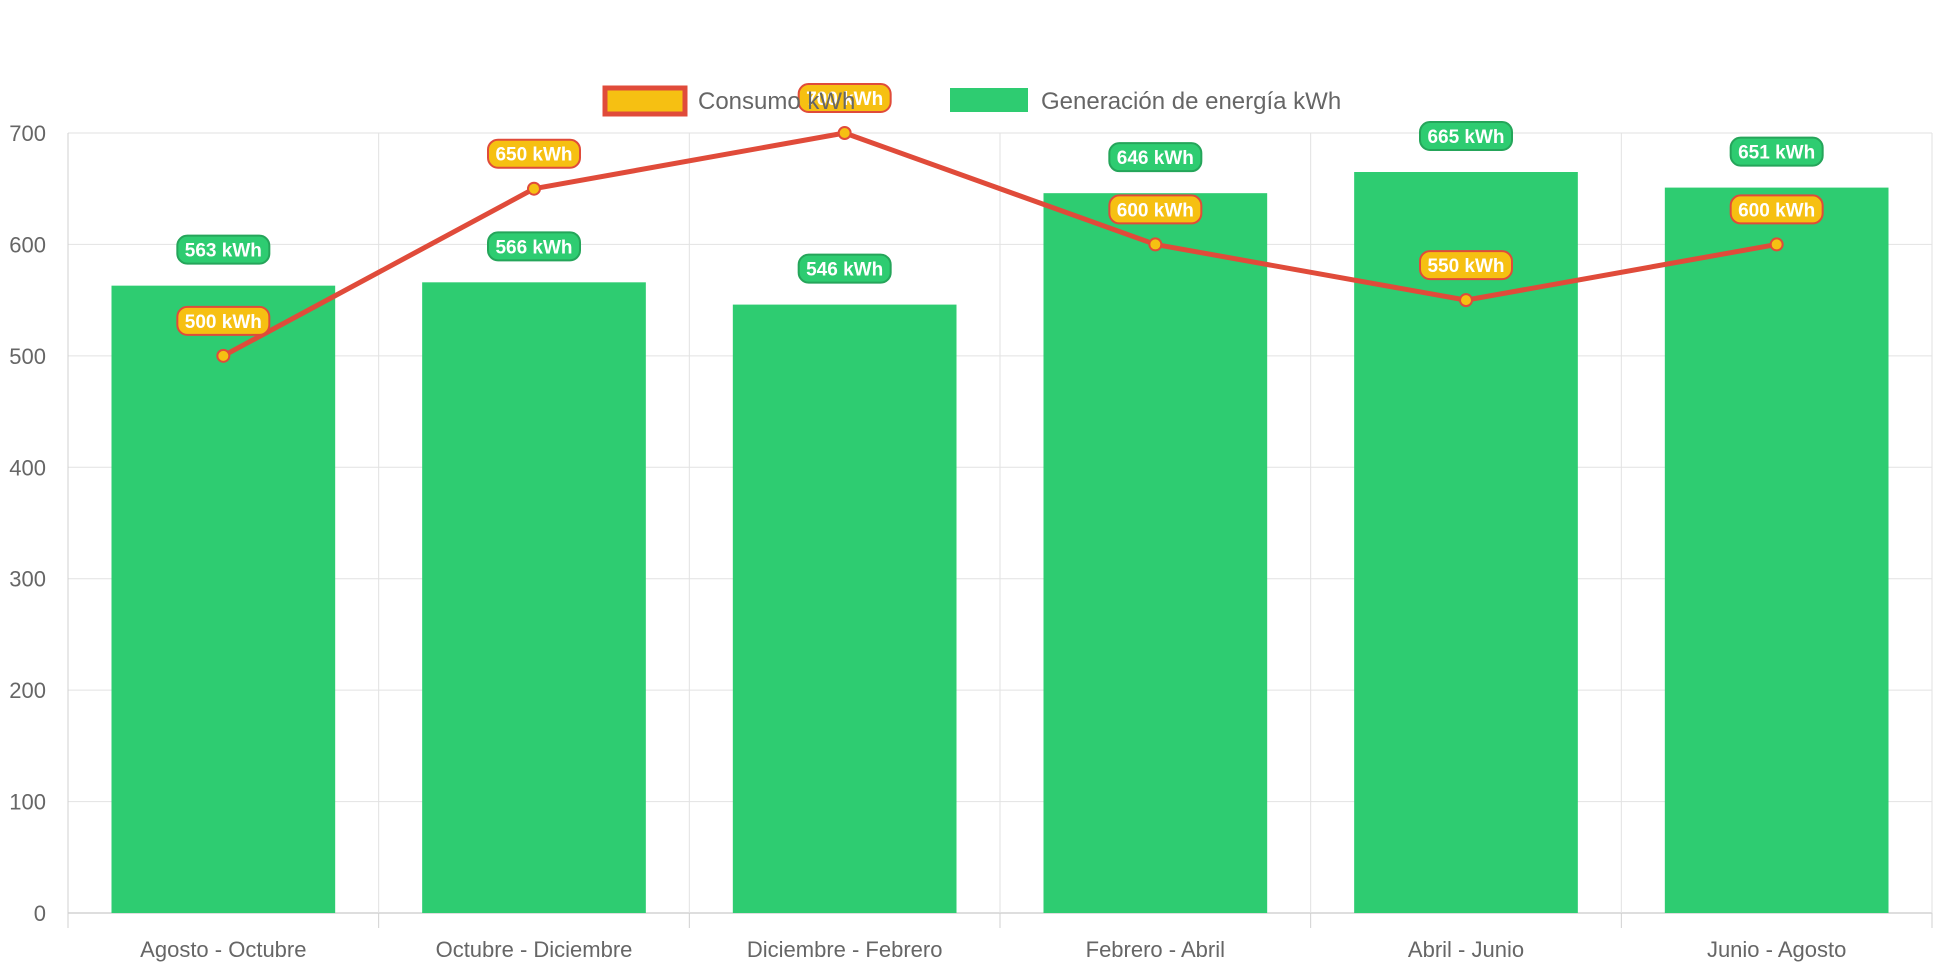 The width and height of the screenshot is (1942, 970). I want to click on x-tick-label: Febrero - Abril, so click(1155, 949).